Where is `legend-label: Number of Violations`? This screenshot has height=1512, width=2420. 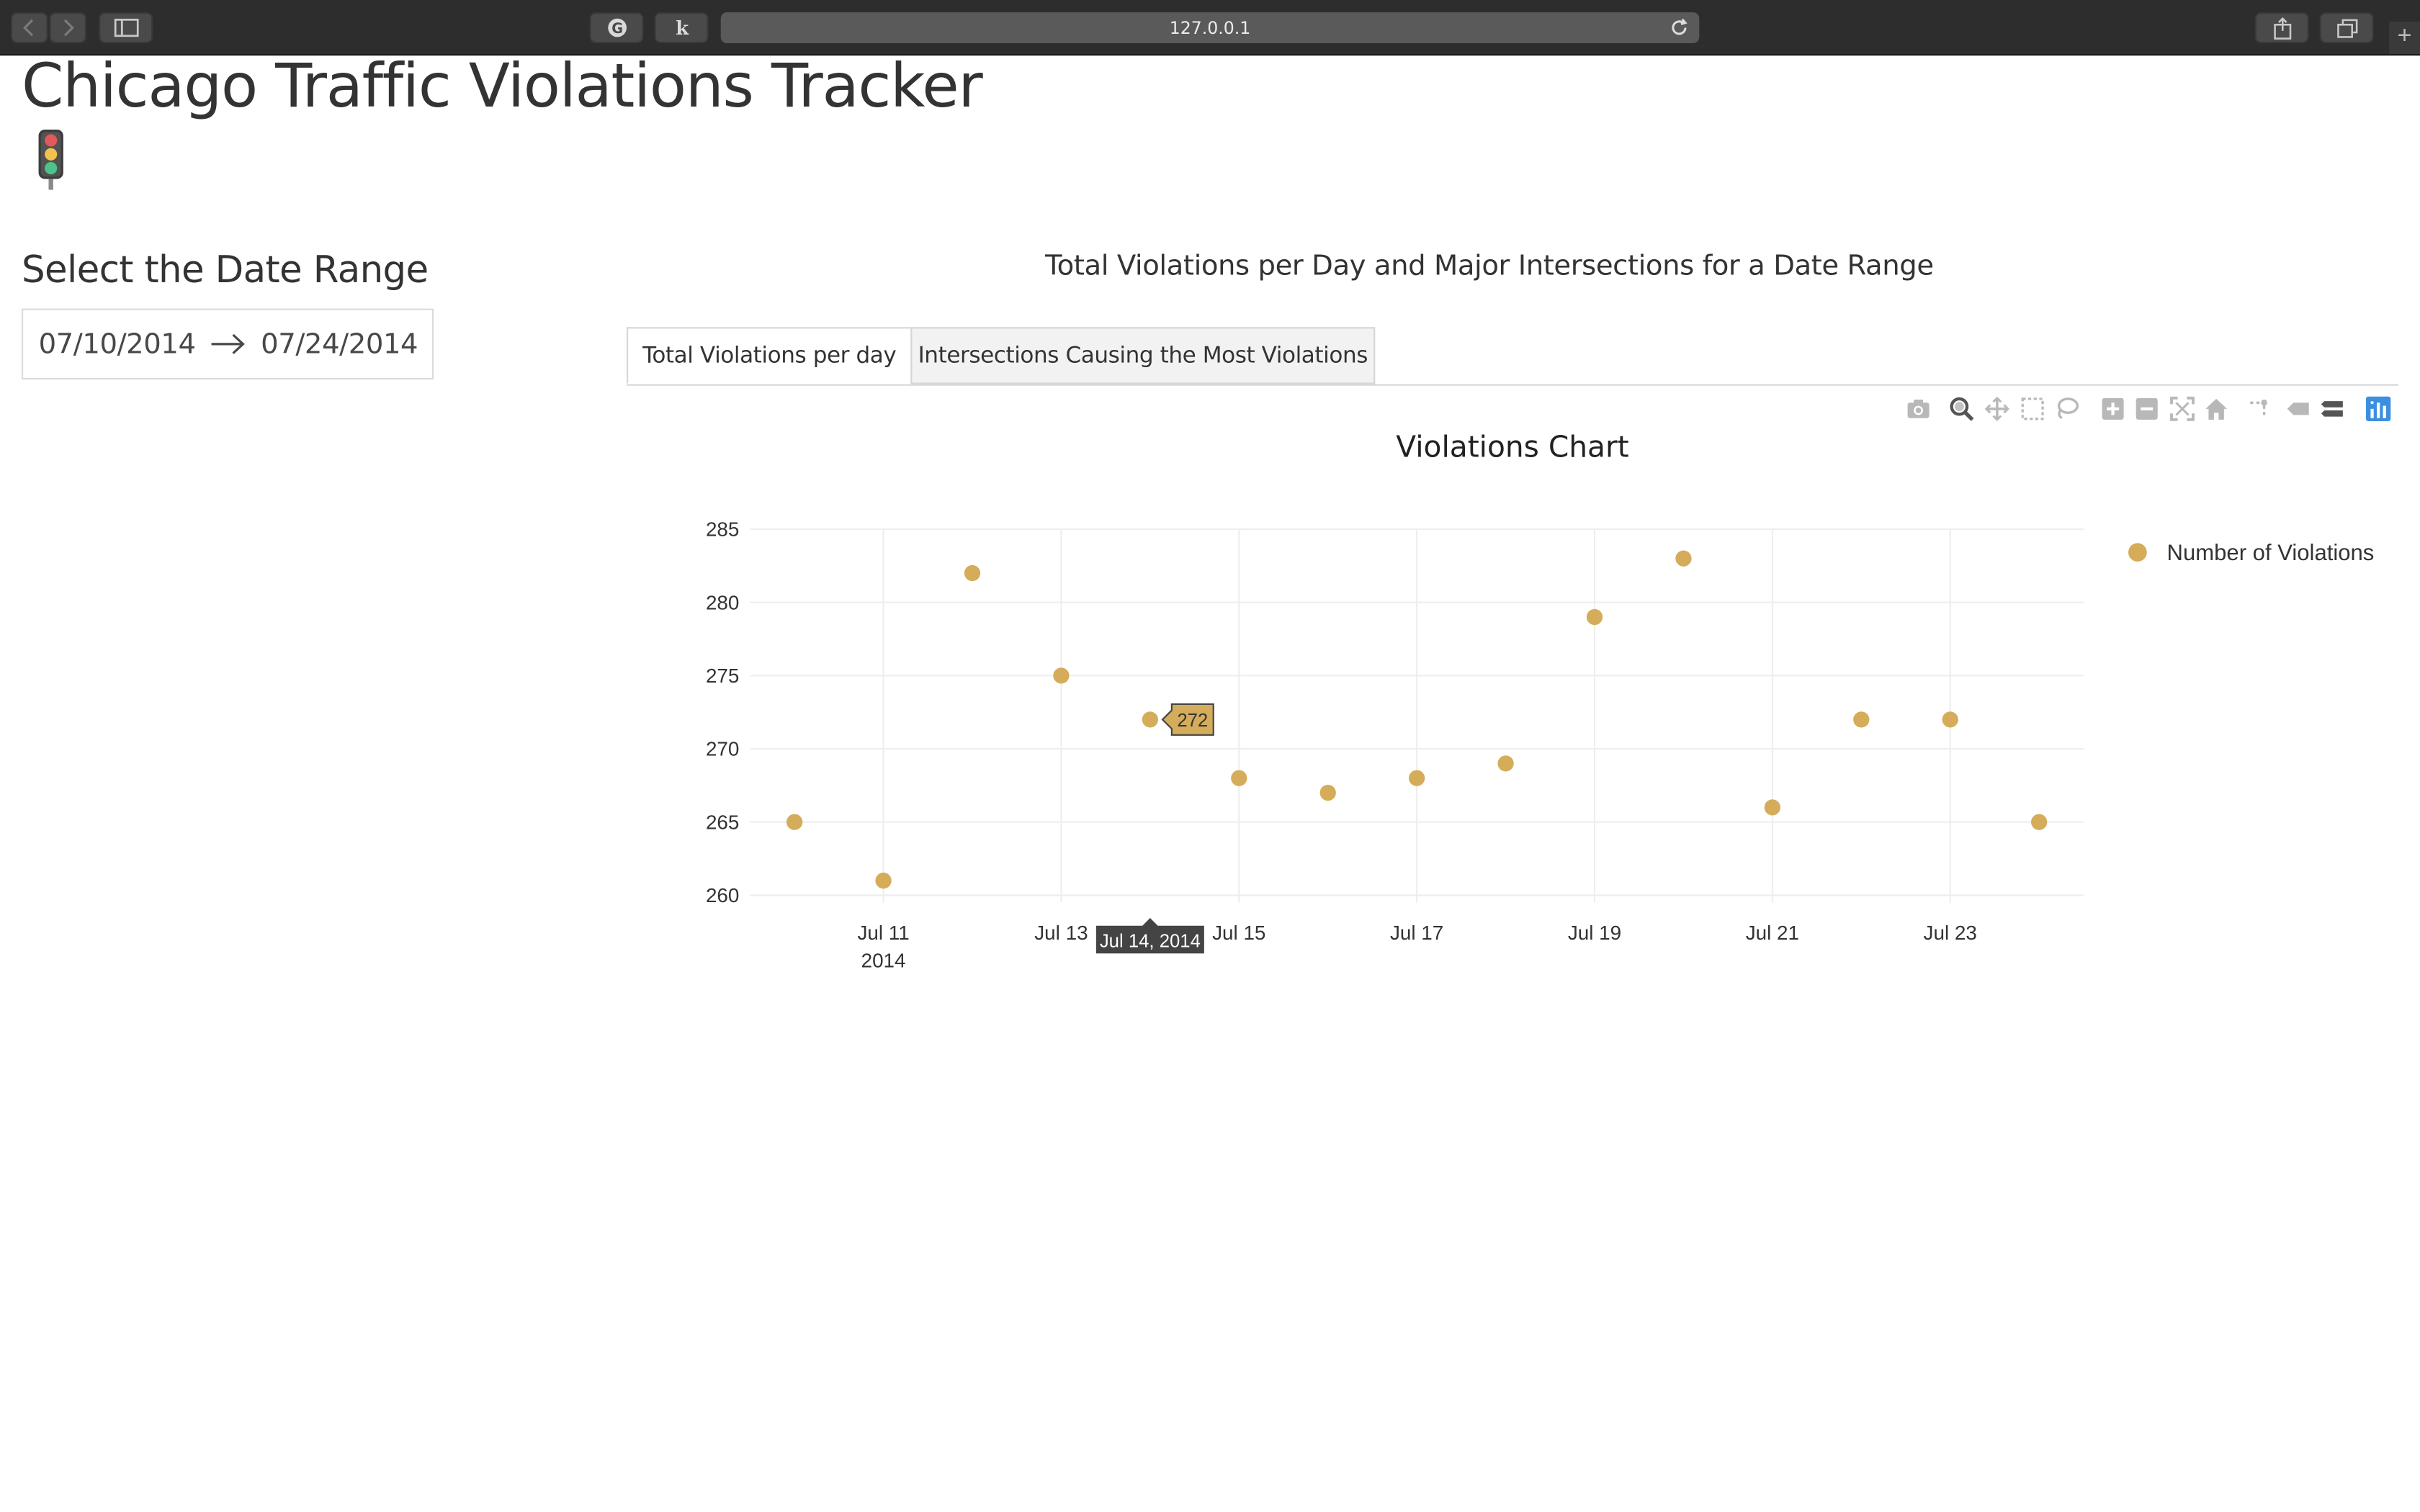 legend-label: Number of Violations is located at coordinates (2271, 552).